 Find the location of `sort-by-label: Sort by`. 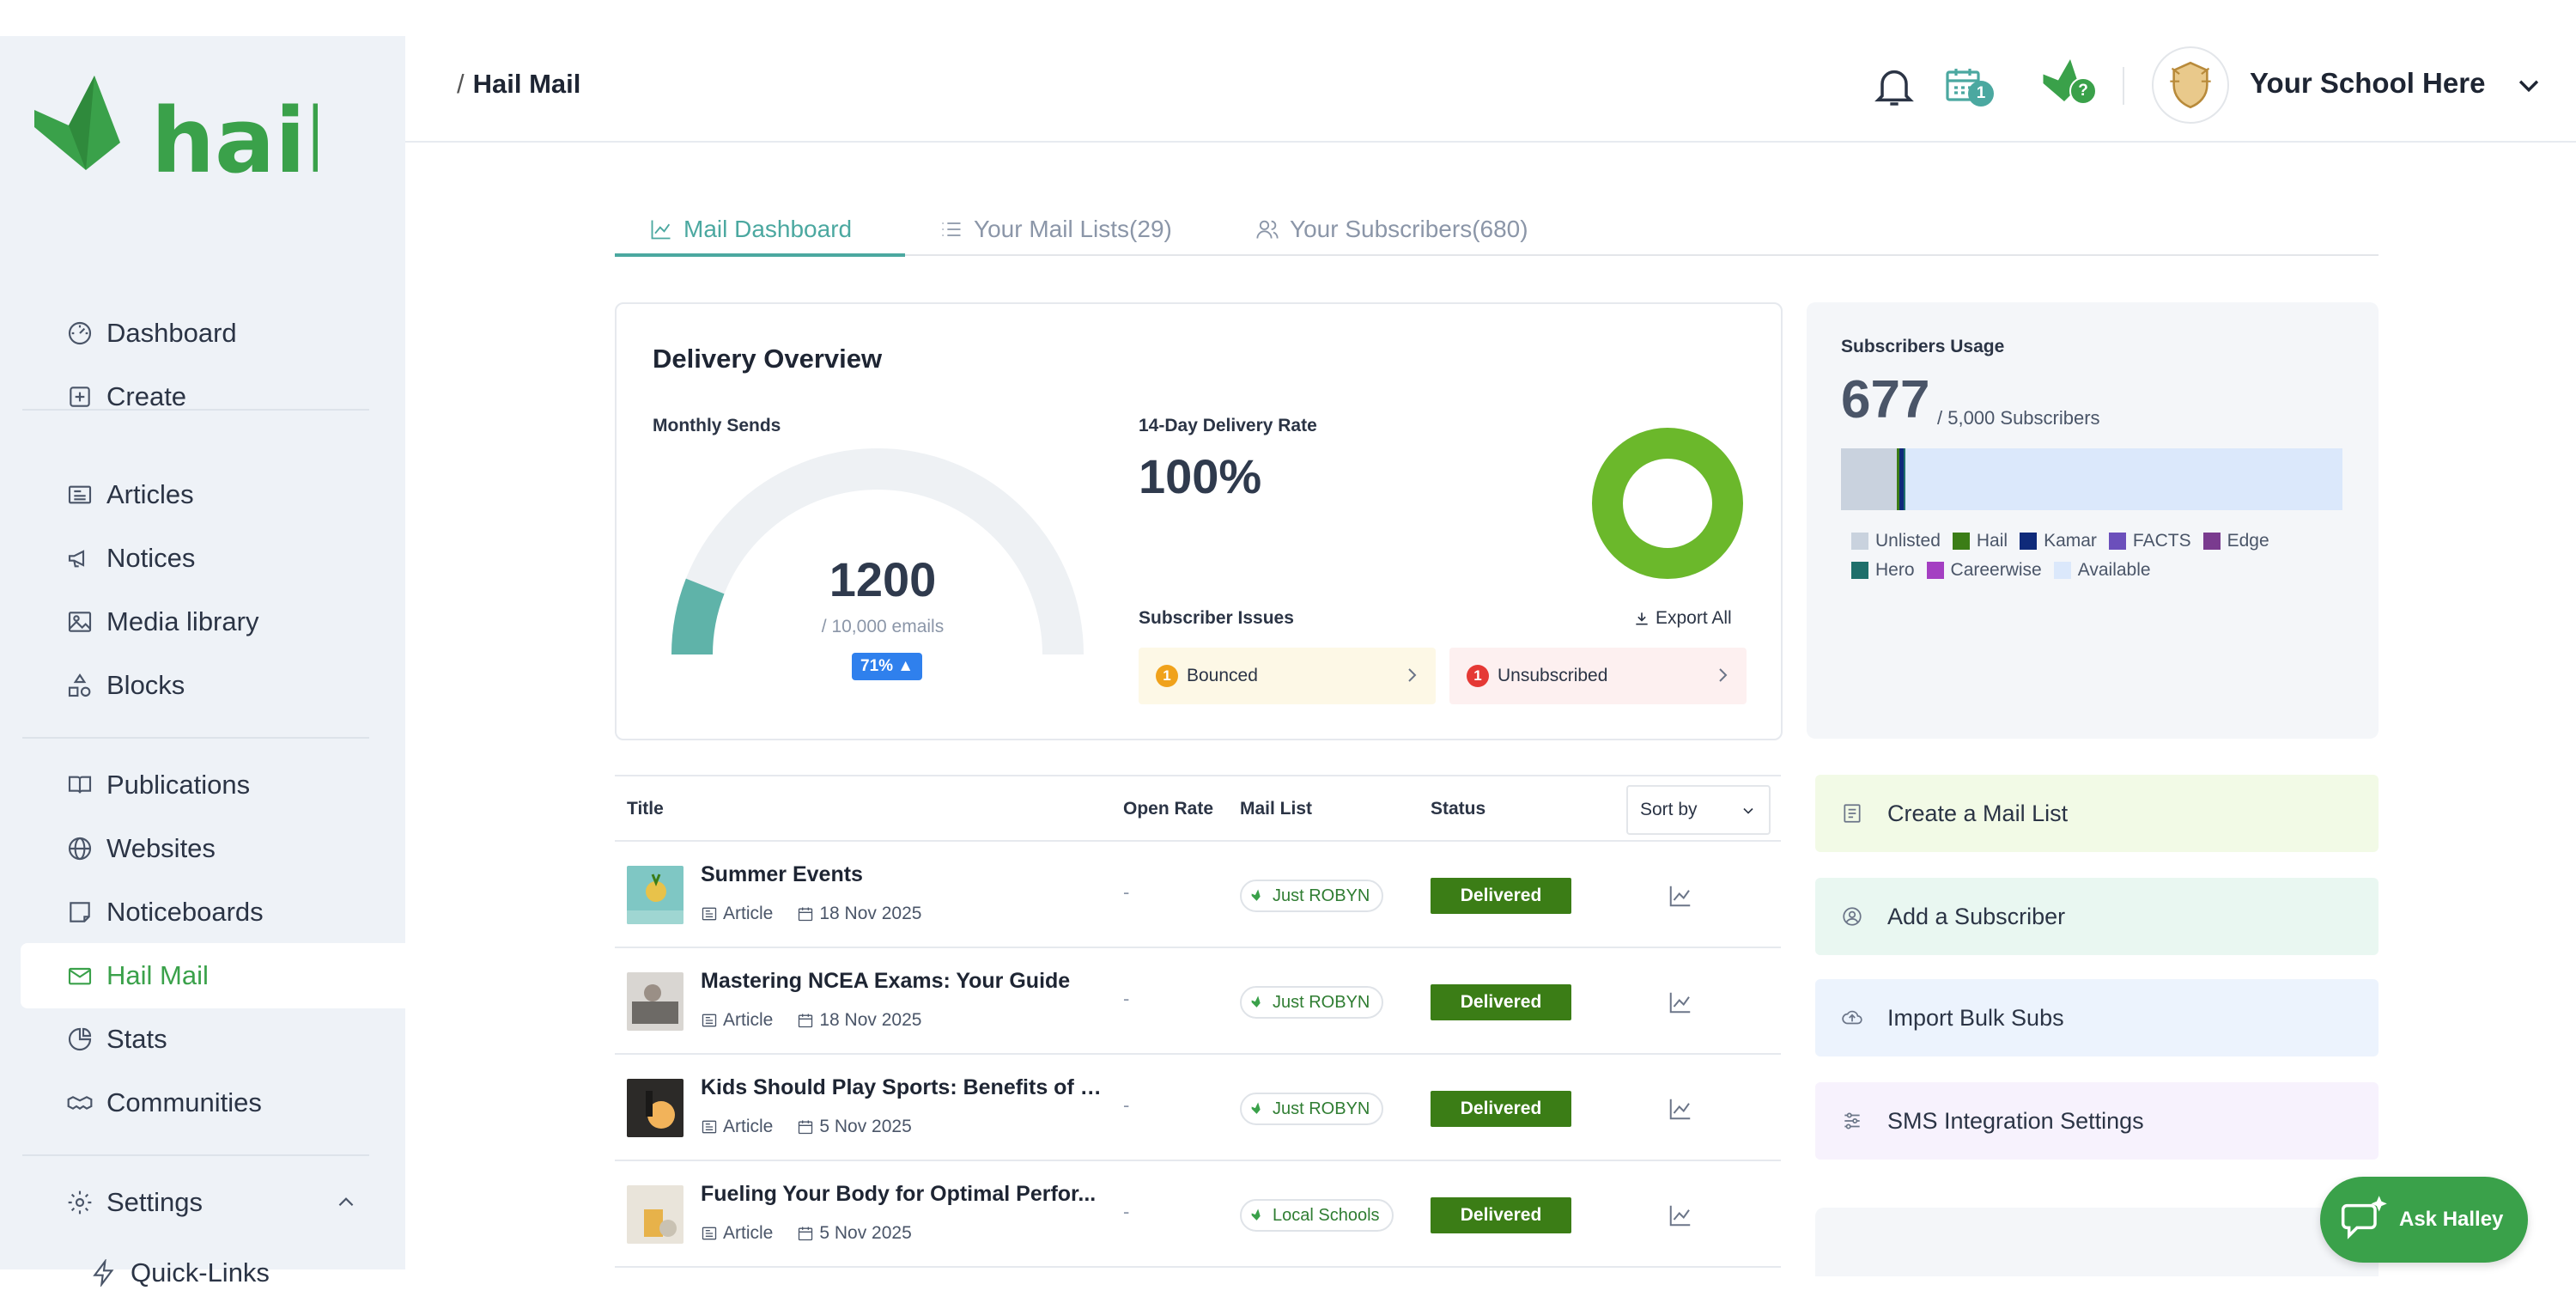

sort-by-label: Sort by is located at coordinates (1669, 809).